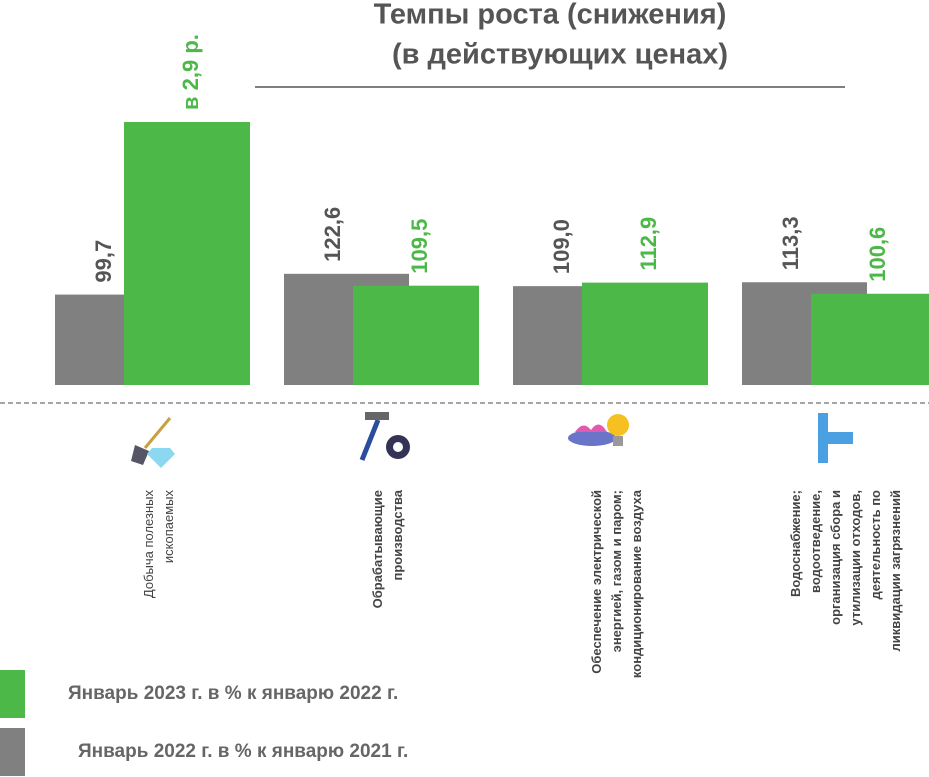 The height and width of the screenshot is (777, 929). Describe the element at coordinates (790, 243) in the screenshot. I see `value-label: 113,3` at that location.